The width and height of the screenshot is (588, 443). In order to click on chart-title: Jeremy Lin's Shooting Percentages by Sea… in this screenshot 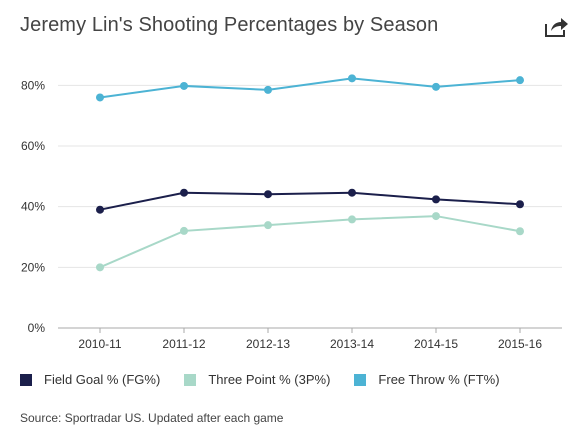, I will do `click(229, 25)`.